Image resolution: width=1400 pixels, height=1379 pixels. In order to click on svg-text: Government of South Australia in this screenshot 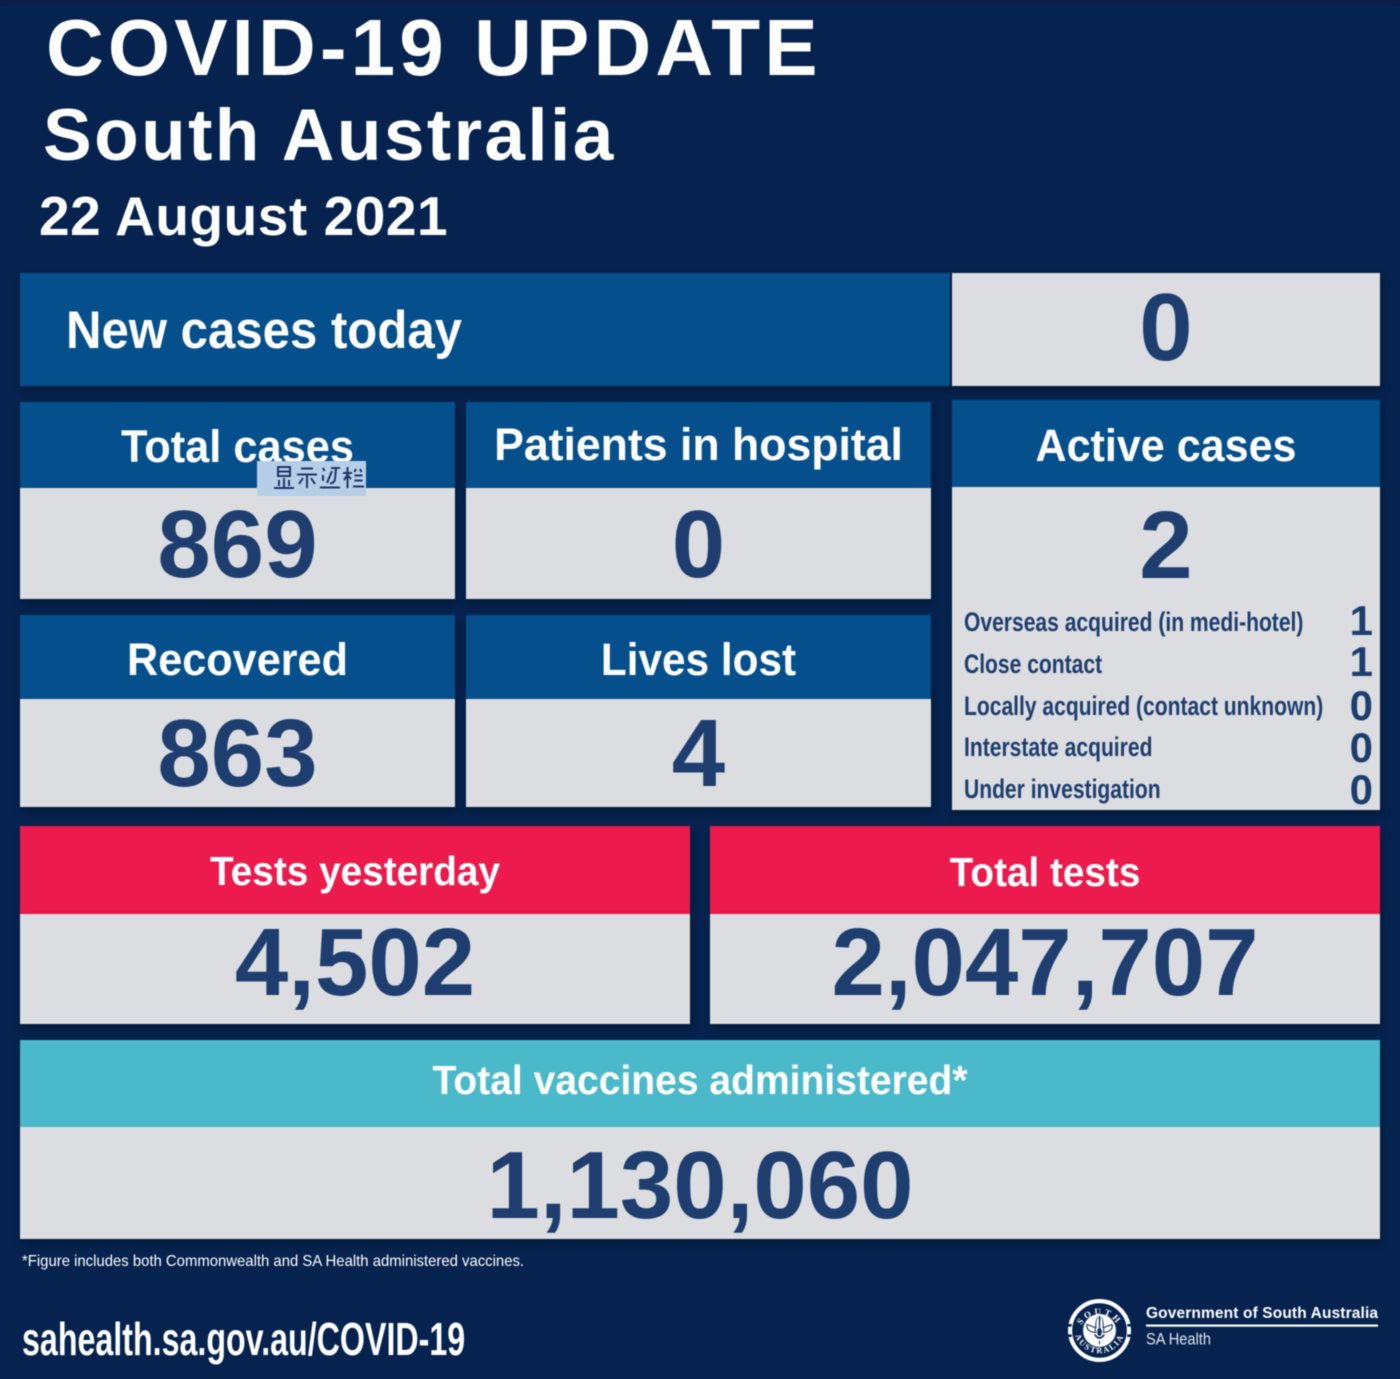, I will do `click(1262, 1313)`.